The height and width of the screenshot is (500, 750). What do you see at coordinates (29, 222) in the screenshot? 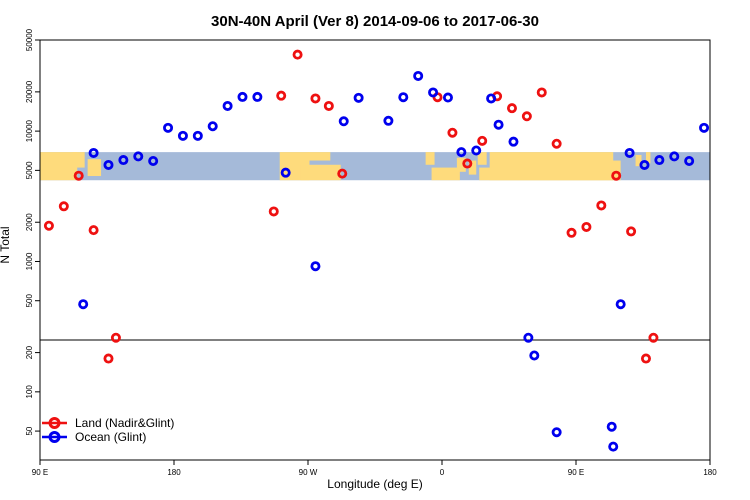
I see `y-tick-label: 2000` at bounding box center [29, 222].